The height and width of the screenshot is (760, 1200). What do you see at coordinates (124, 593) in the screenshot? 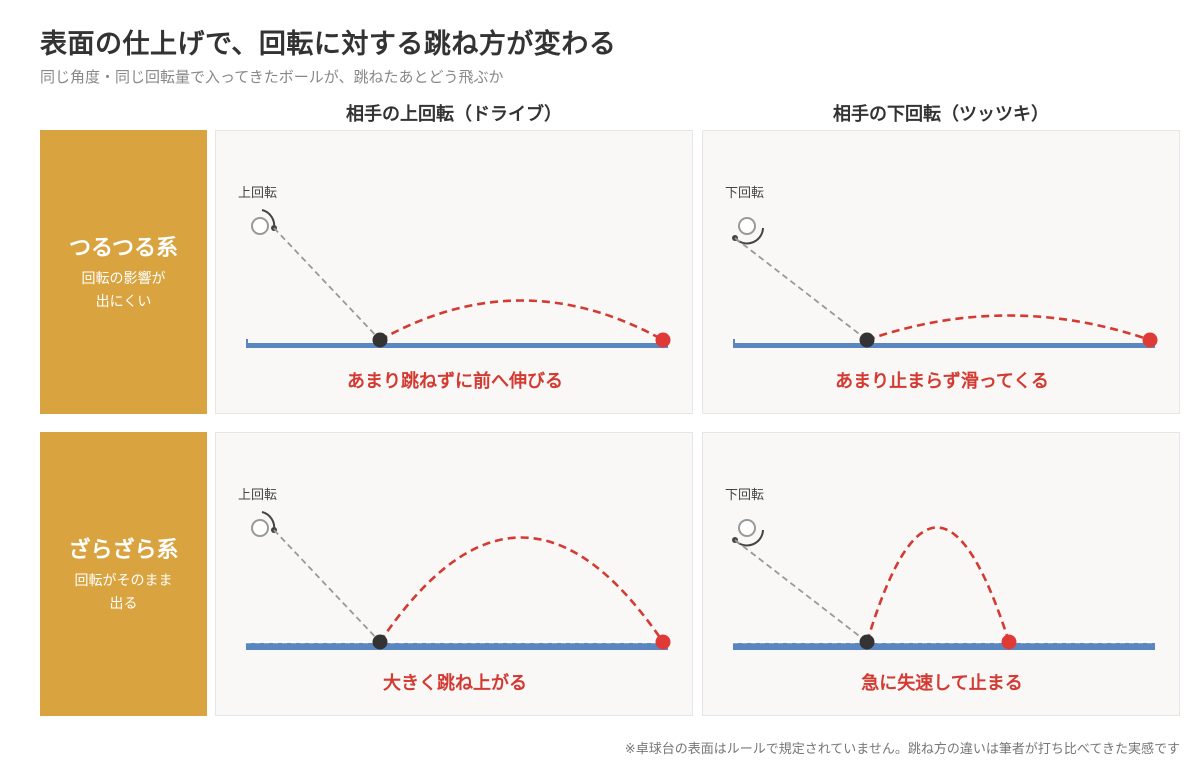
I see `row-description: 回転がそのまま 出る` at bounding box center [124, 593].